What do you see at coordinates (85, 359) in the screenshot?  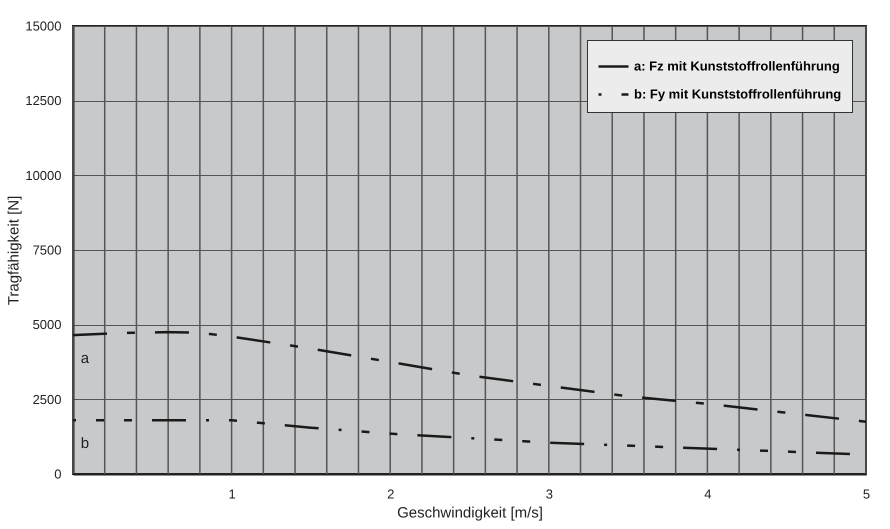 I see `annotation: a` at bounding box center [85, 359].